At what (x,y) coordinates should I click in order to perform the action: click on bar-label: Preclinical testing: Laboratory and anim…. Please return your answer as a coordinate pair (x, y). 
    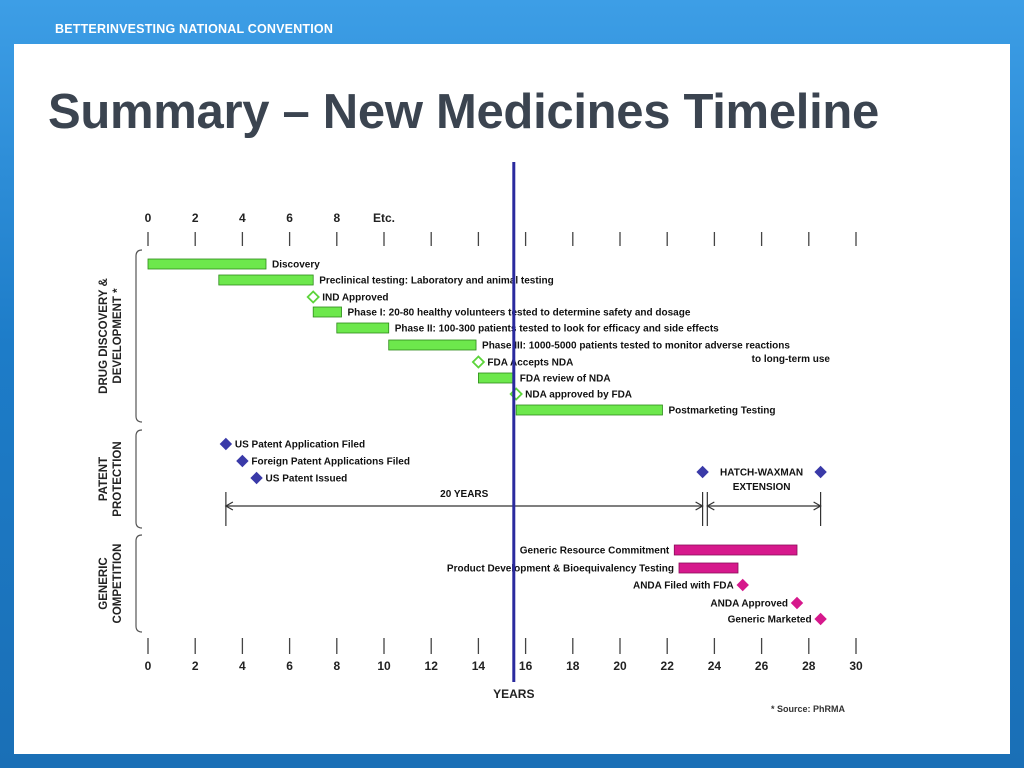
    Looking at the image, I should click on (436, 281).